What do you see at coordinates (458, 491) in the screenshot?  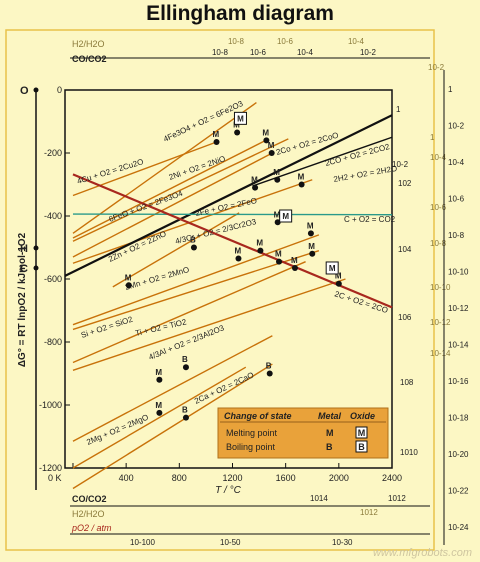 I see `right-po2-tick: 10-22` at bounding box center [458, 491].